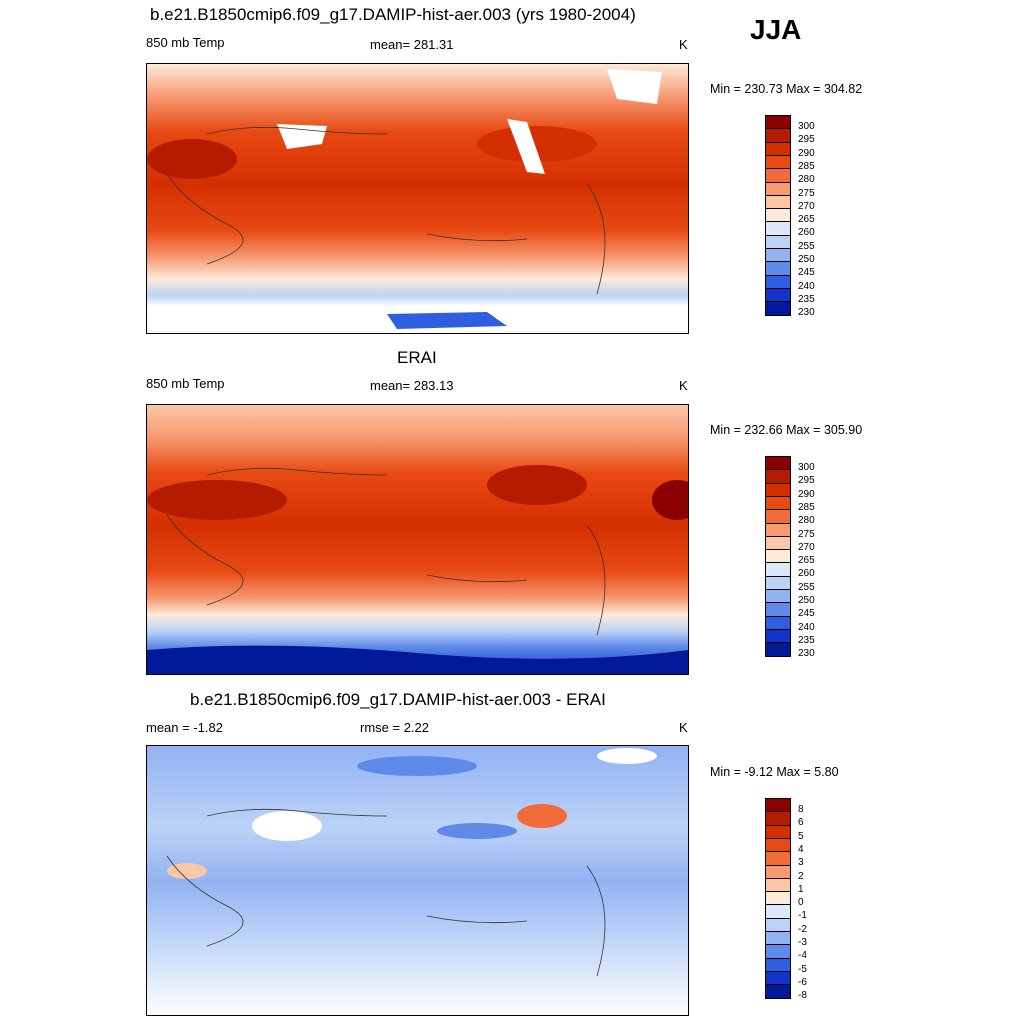 The width and height of the screenshot is (1024, 1024). I want to click on panel-1-map-svg, so click(417, 198).